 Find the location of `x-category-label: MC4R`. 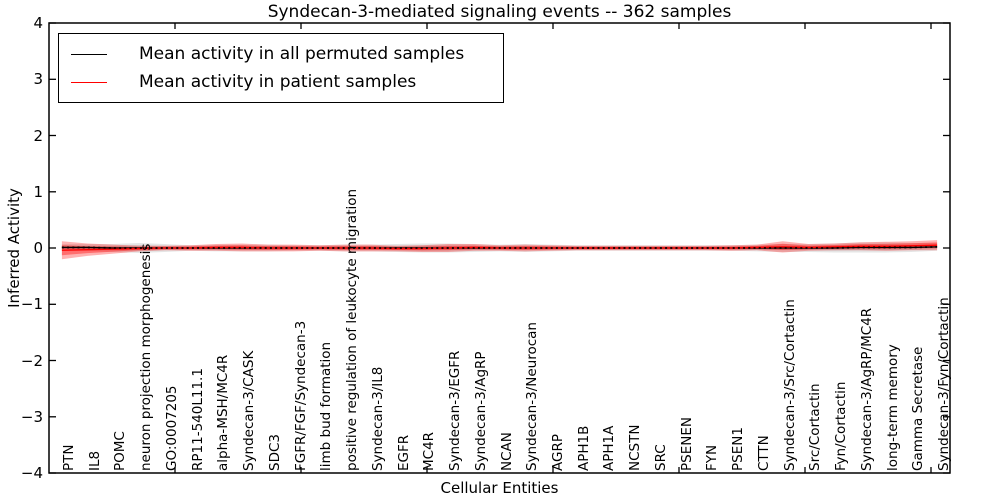

x-category-label: MC4R is located at coordinates (429, 451).